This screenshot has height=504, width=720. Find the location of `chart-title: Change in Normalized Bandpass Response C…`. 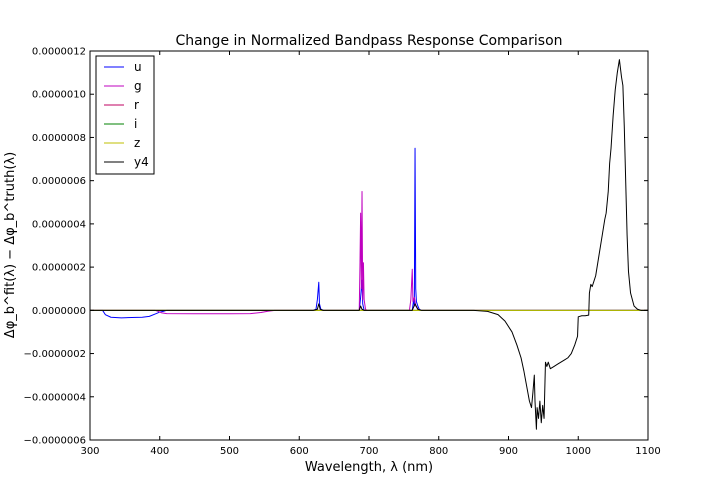

chart-title: Change in Normalized Bandpass Response C… is located at coordinates (368, 41).